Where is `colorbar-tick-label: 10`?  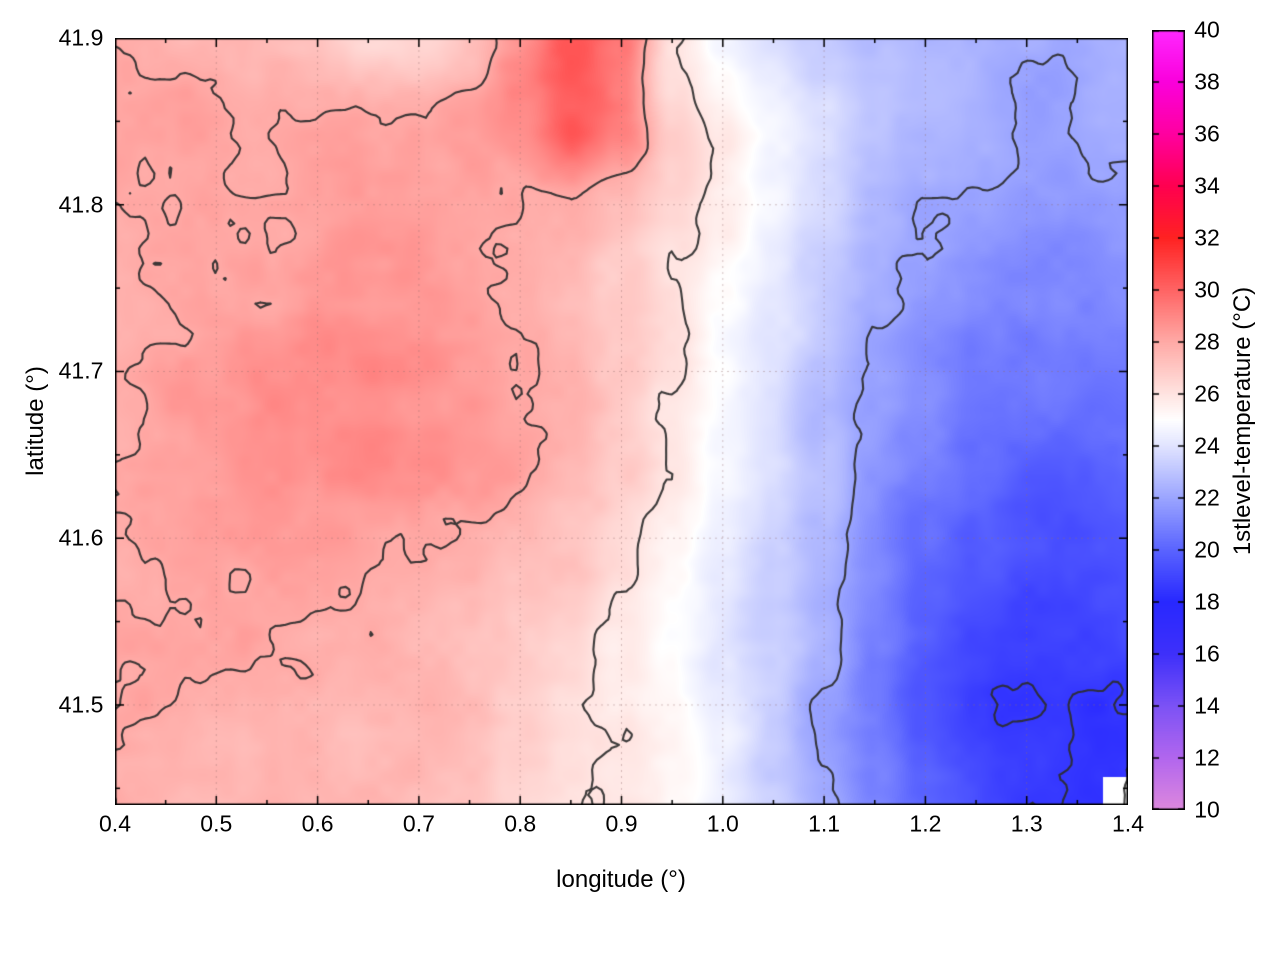
colorbar-tick-label: 10 is located at coordinates (1207, 809).